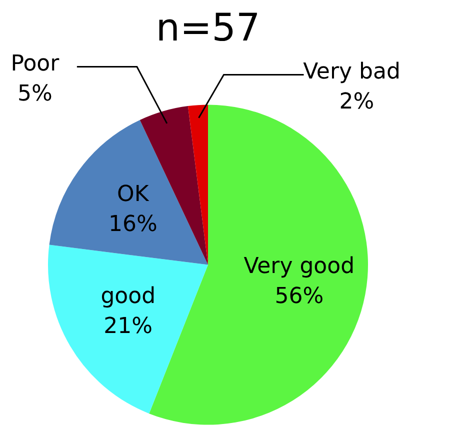 This screenshot has height=434, width=452. I want to click on slice-label: OK, so click(133, 194).